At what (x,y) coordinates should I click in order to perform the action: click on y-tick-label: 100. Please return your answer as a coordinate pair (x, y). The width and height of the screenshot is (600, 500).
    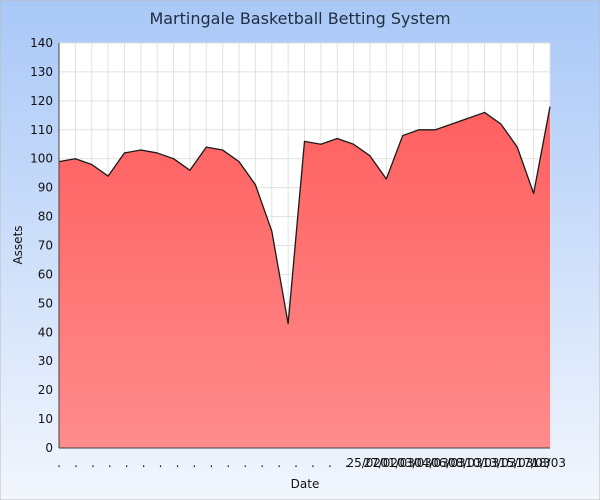
    Looking at the image, I should click on (41, 159).